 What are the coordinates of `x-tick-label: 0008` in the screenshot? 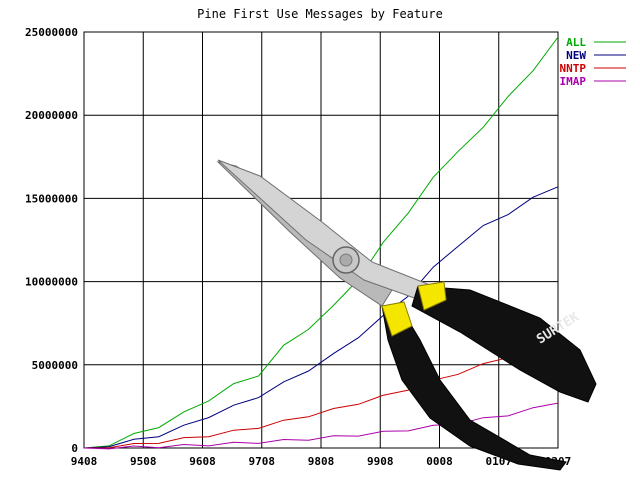 It's located at (439, 461).